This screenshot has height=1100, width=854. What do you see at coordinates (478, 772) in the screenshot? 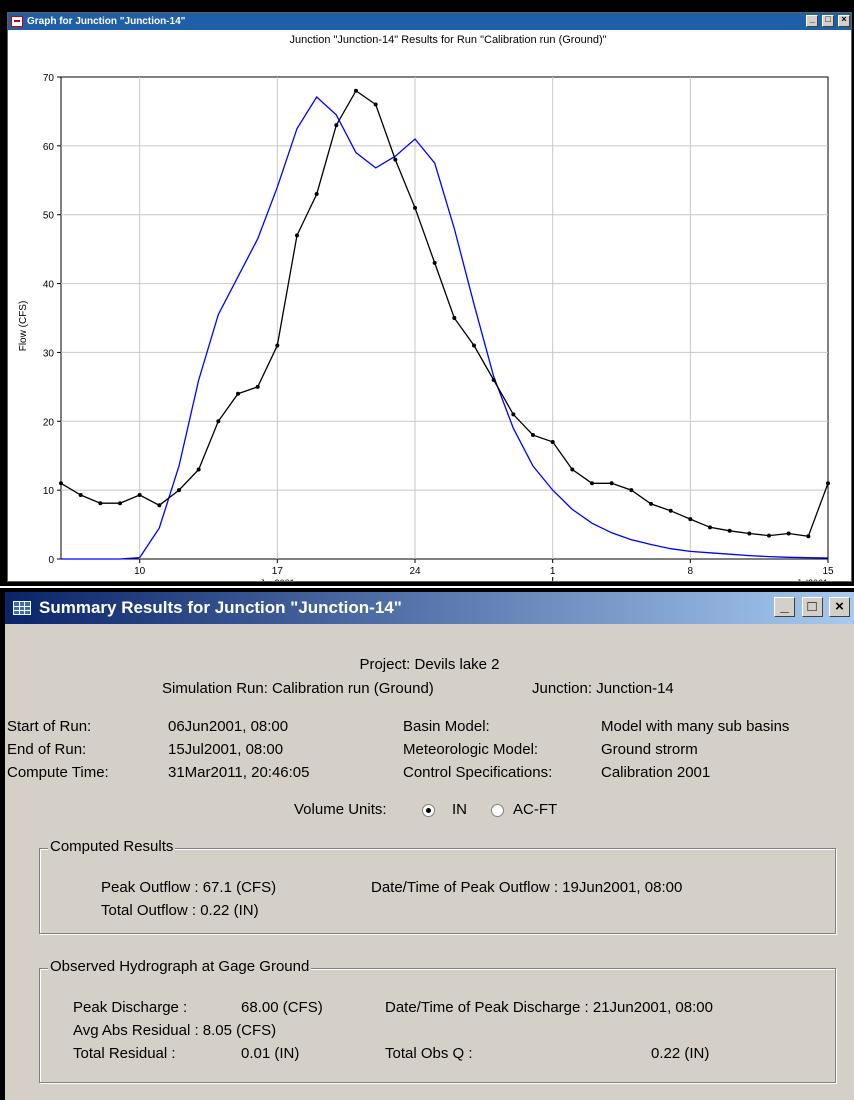
I see `control-spec-label: Control Specifications:` at bounding box center [478, 772].